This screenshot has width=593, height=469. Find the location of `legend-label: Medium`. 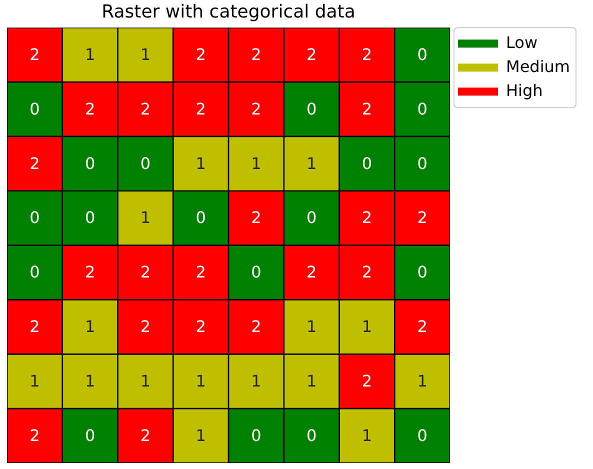

legend-label: Medium is located at coordinates (538, 66).